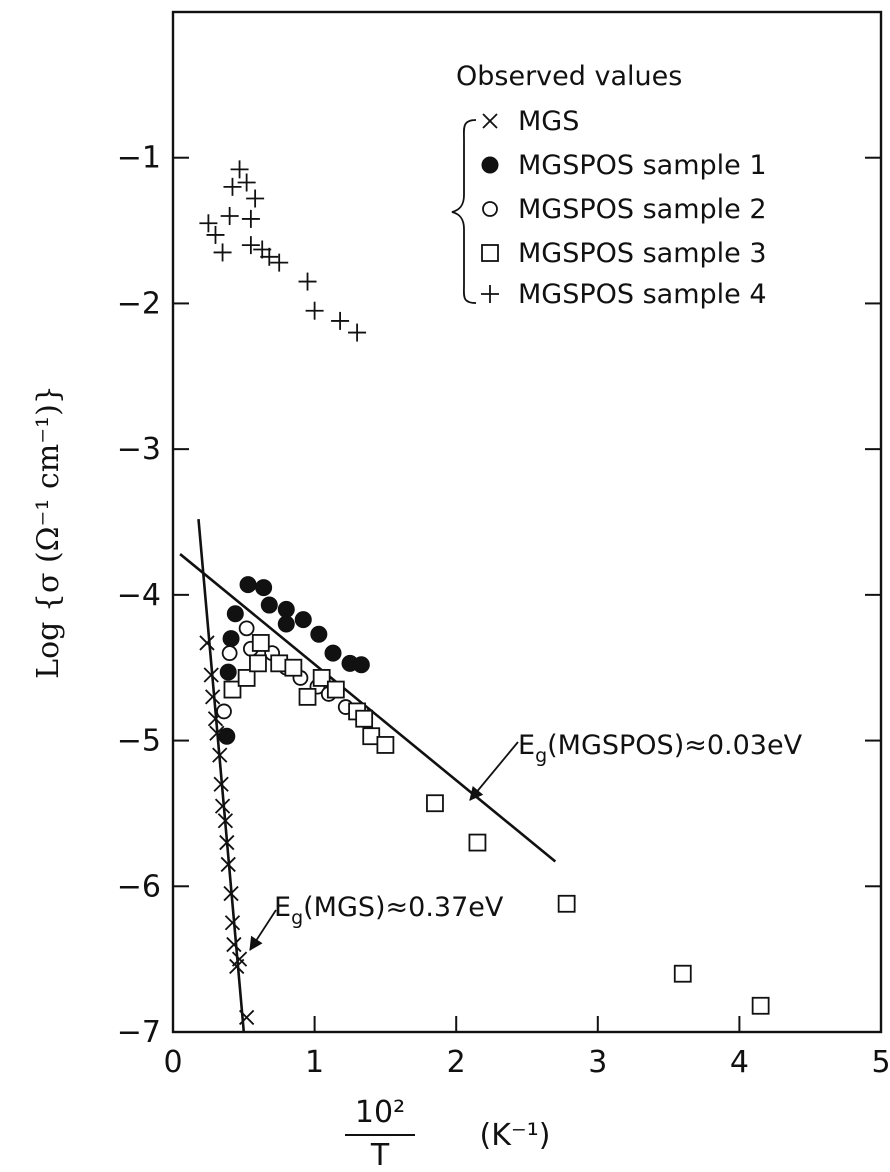  I want to click on y-tick-label: −7, so click(139, 1032).